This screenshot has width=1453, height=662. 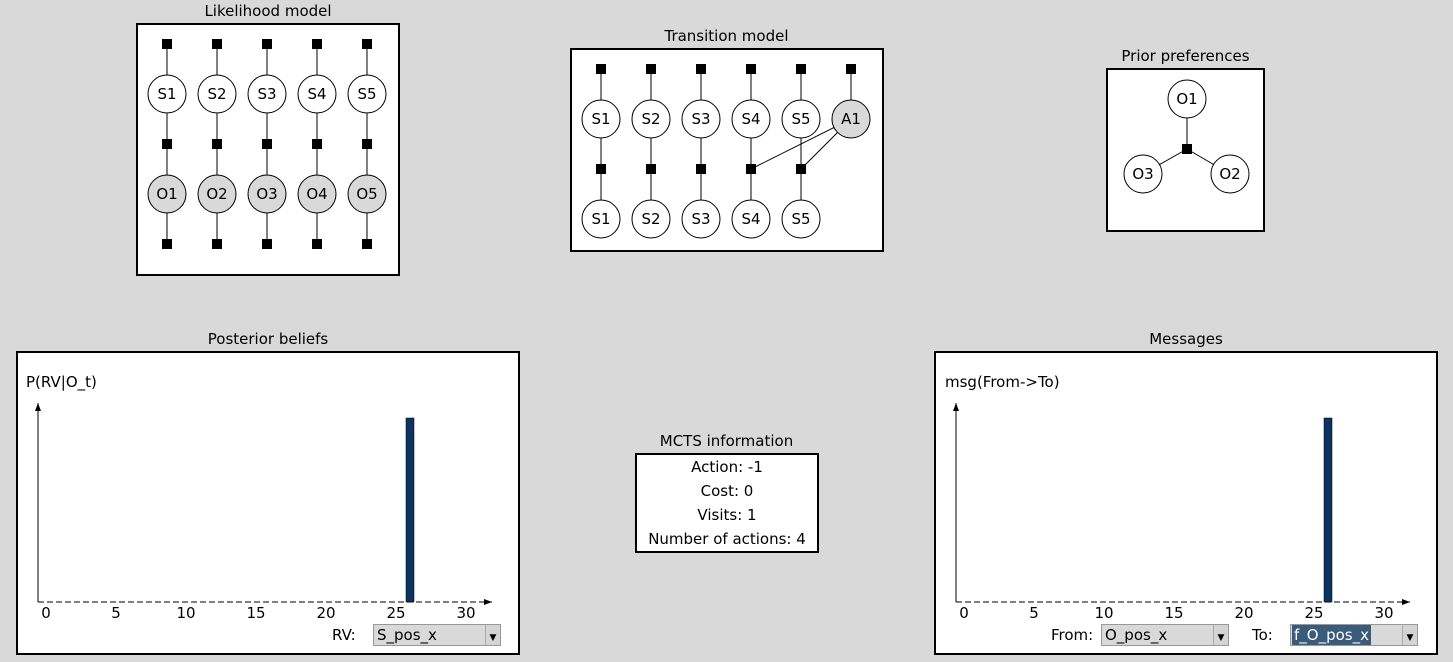 What do you see at coordinates (1186, 339) in the screenshot?
I see `messages-title: Messages` at bounding box center [1186, 339].